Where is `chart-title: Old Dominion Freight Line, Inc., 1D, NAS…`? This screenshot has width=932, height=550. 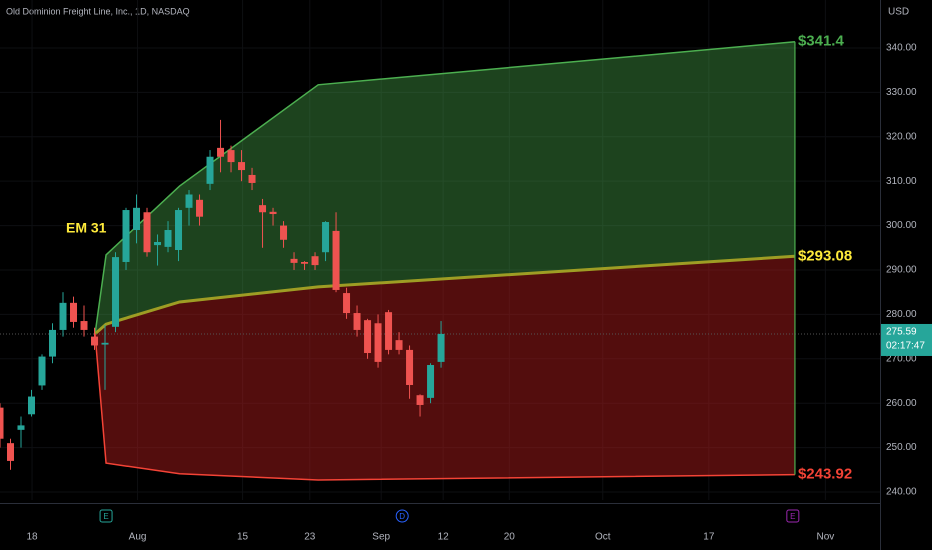 chart-title: Old Dominion Freight Line, Inc., 1D, NAS… is located at coordinates (98, 11).